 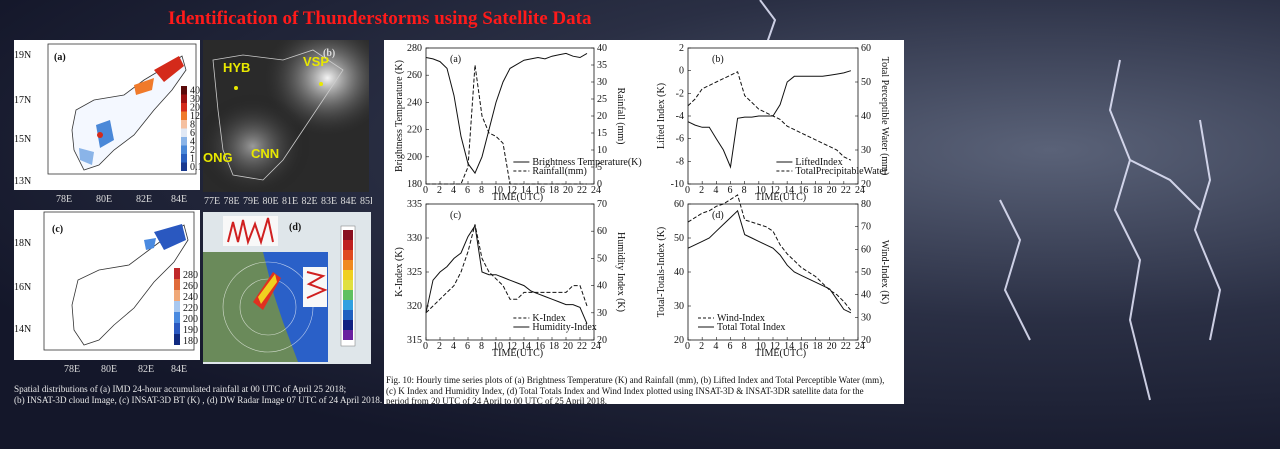 What do you see at coordinates (687, 346) in the screenshot?
I see `x-tick-label: 0` at bounding box center [687, 346].